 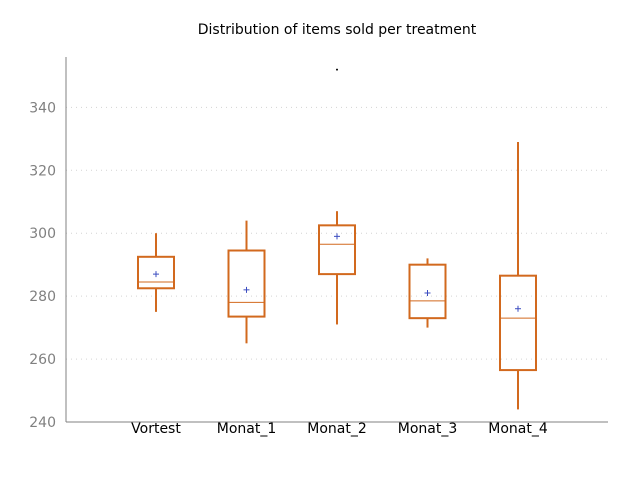 I want to click on y-axis-ticks: 240 260 280 300 320 340, so click(x=42, y=265).